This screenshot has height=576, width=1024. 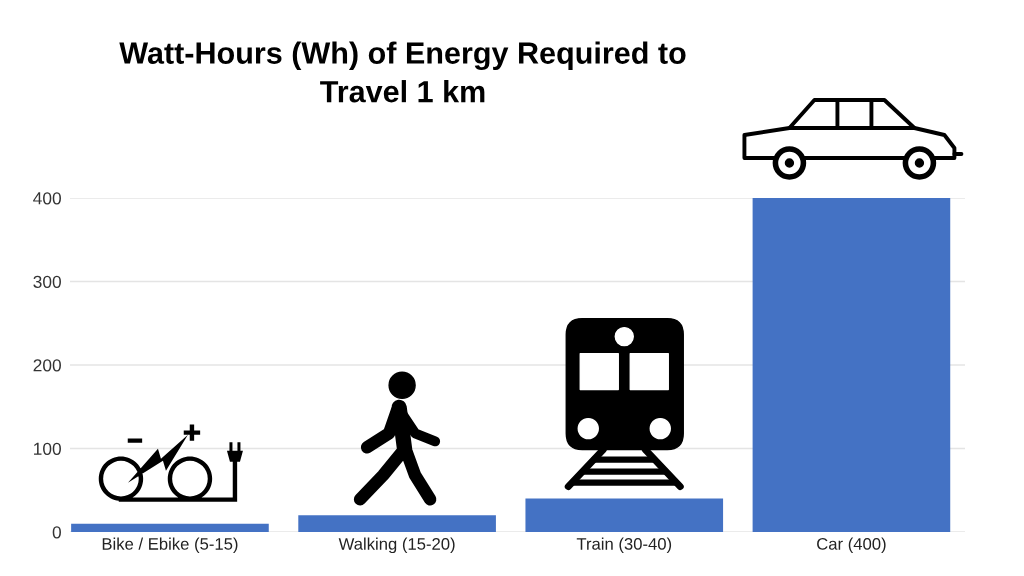 I want to click on x-tick-label: Walking (15-20), so click(x=396, y=545).